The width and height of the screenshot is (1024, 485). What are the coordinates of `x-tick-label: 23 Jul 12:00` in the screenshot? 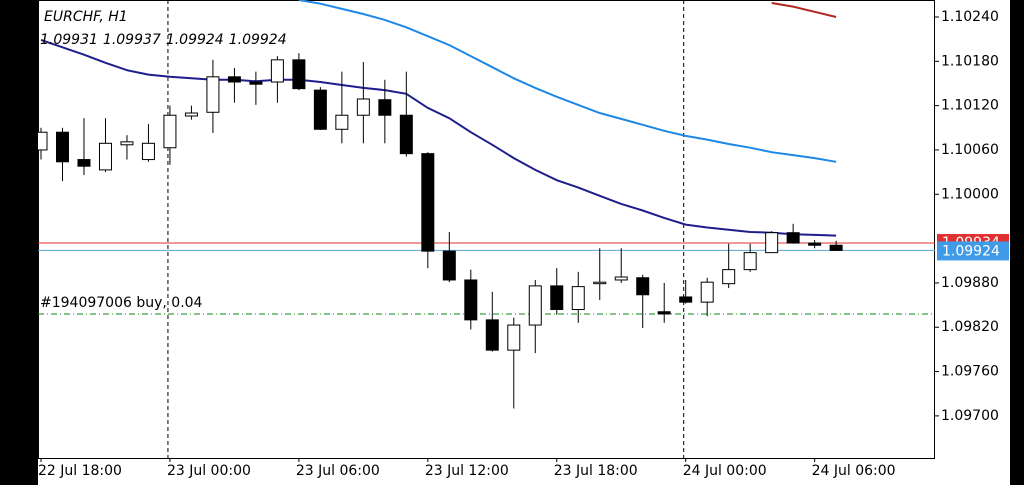 It's located at (467, 471).